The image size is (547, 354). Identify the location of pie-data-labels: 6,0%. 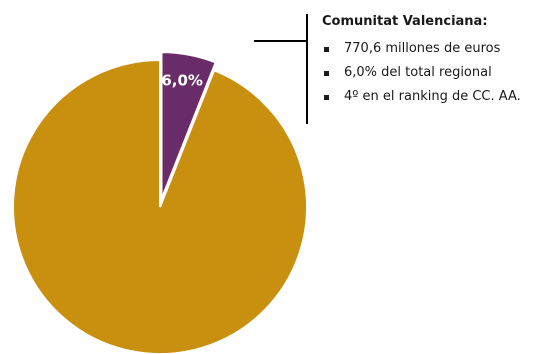
(182, 80).